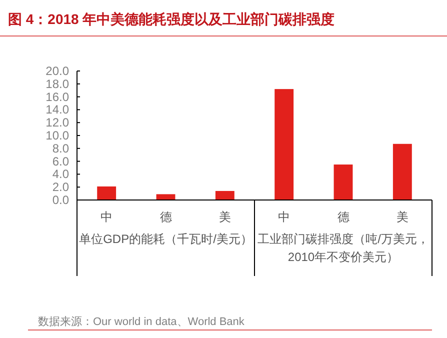  What do you see at coordinates (58, 97) in the screenshot?
I see `y-tick-label: 16.0` at bounding box center [58, 97].